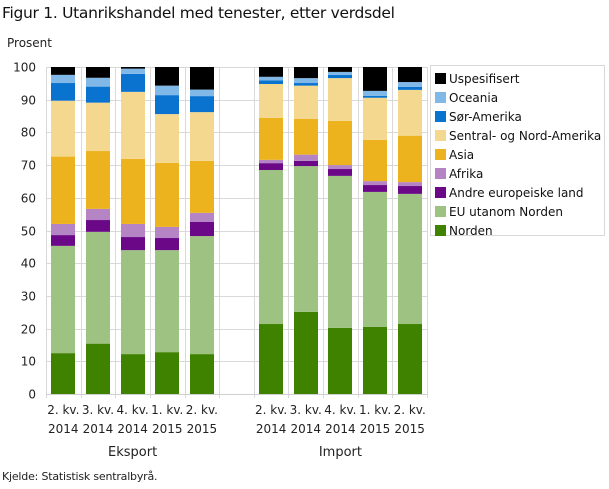  What do you see at coordinates (519, 230) in the screenshot?
I see `legend-item: Norden` at bounding box center [519, 230].